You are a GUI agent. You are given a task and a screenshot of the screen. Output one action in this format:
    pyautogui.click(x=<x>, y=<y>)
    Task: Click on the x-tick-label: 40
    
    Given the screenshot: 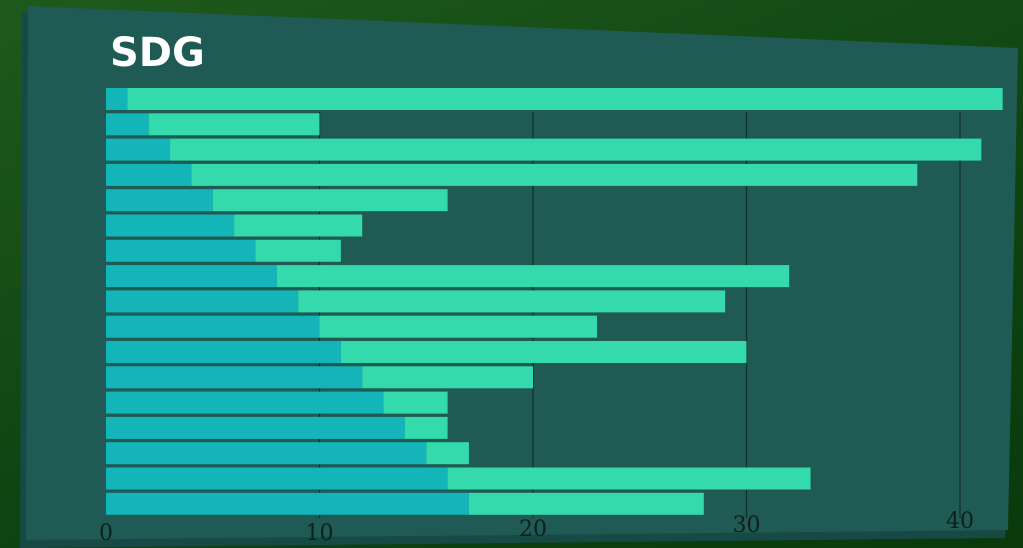 What is the action you would take?
    pyautogui.click(x=960, y=521)
    